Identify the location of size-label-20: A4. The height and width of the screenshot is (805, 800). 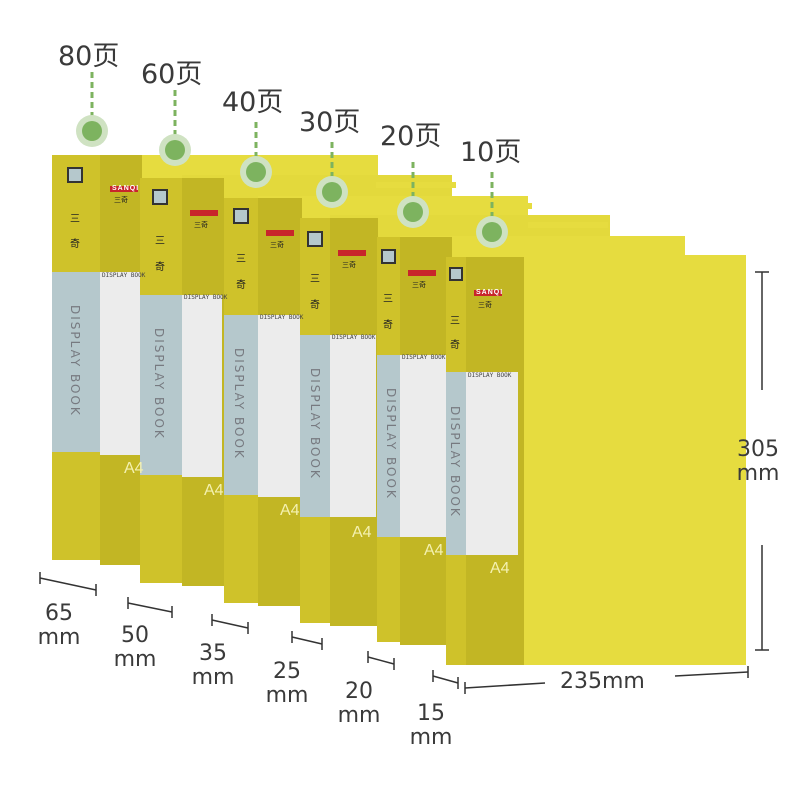
(434, 550).